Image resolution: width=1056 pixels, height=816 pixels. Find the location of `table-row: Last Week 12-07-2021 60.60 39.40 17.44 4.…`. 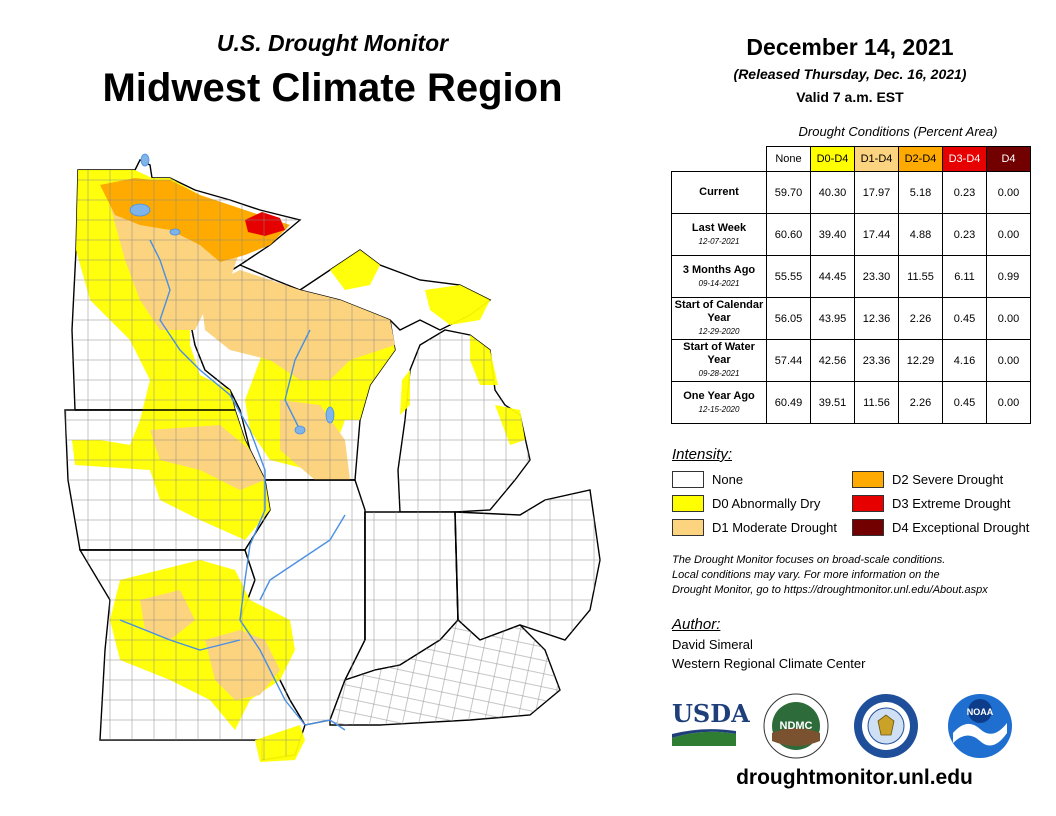

table-row: Last Week 12-07-2021 60.60 39.40 17.44 4.… is located at coordinates (851, 234).